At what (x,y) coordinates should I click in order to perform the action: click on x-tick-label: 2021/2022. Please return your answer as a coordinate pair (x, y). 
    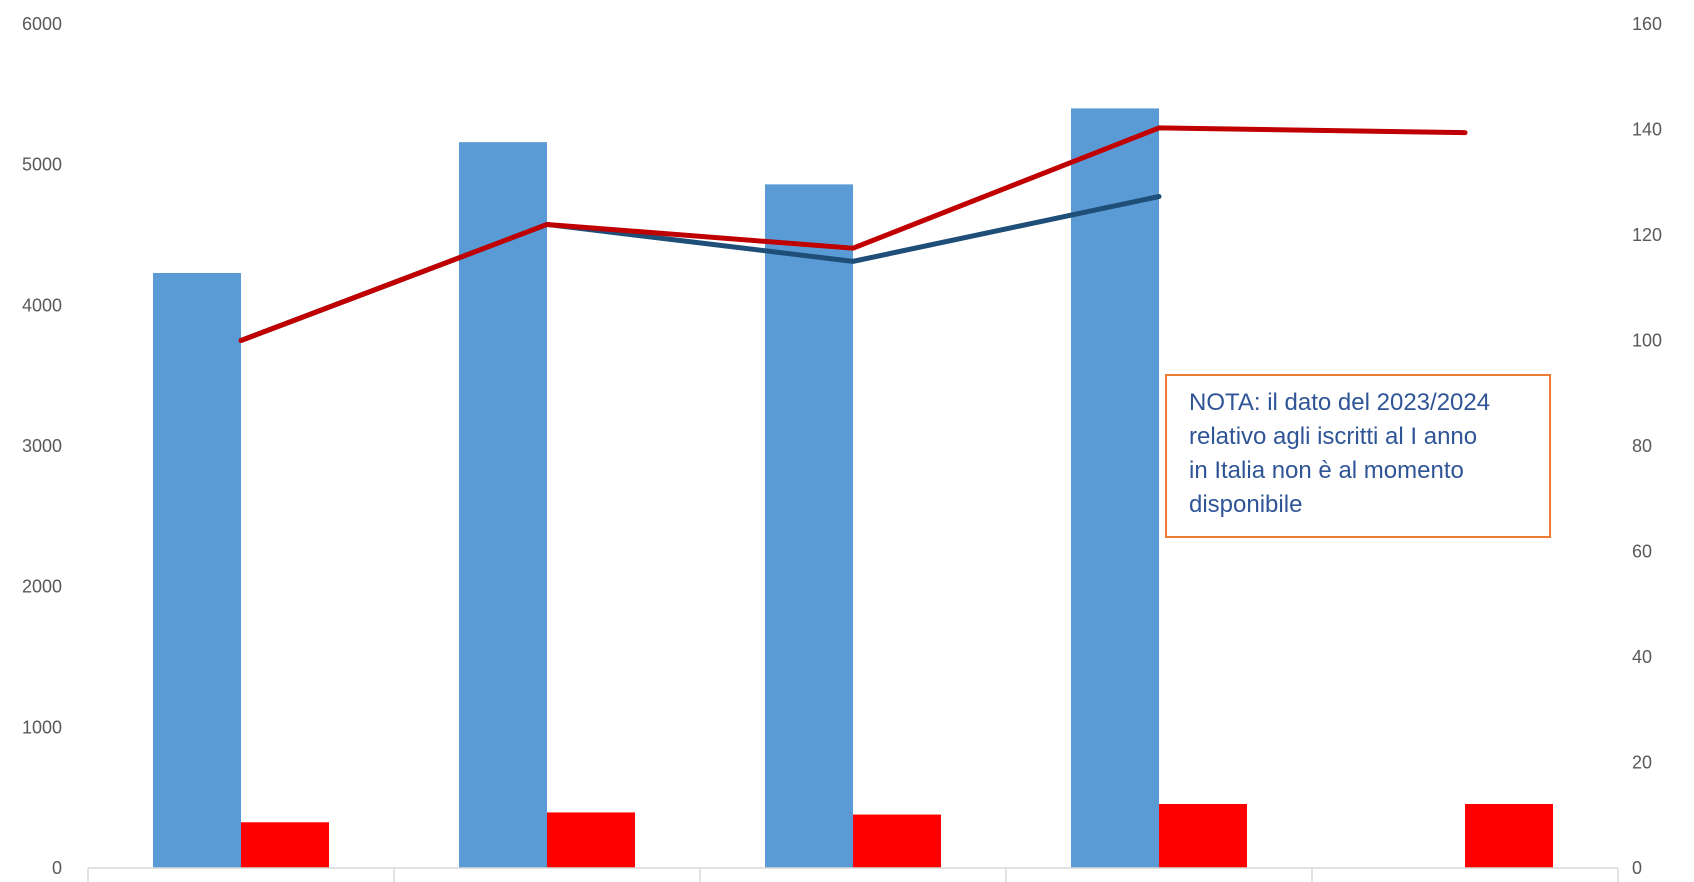
    Looking at the image, I should click on (852, 881).